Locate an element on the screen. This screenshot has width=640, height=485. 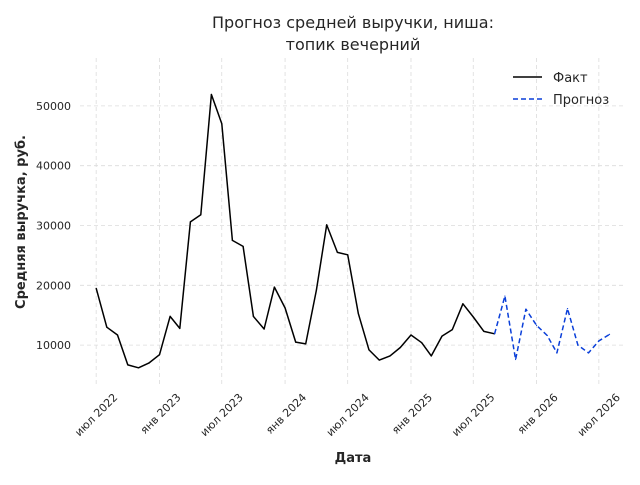
x-axis-label: Дата is located at coordinates (353, 458).